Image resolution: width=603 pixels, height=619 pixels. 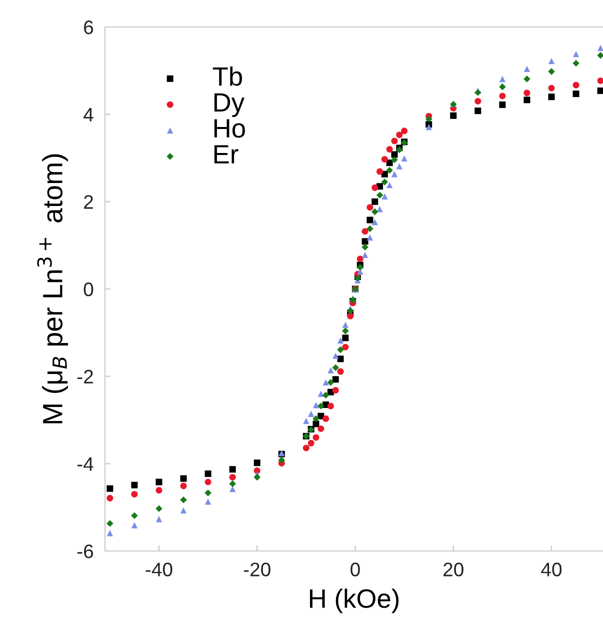 I want to click on x-tick-label: 40, so click(x=551, y=569).